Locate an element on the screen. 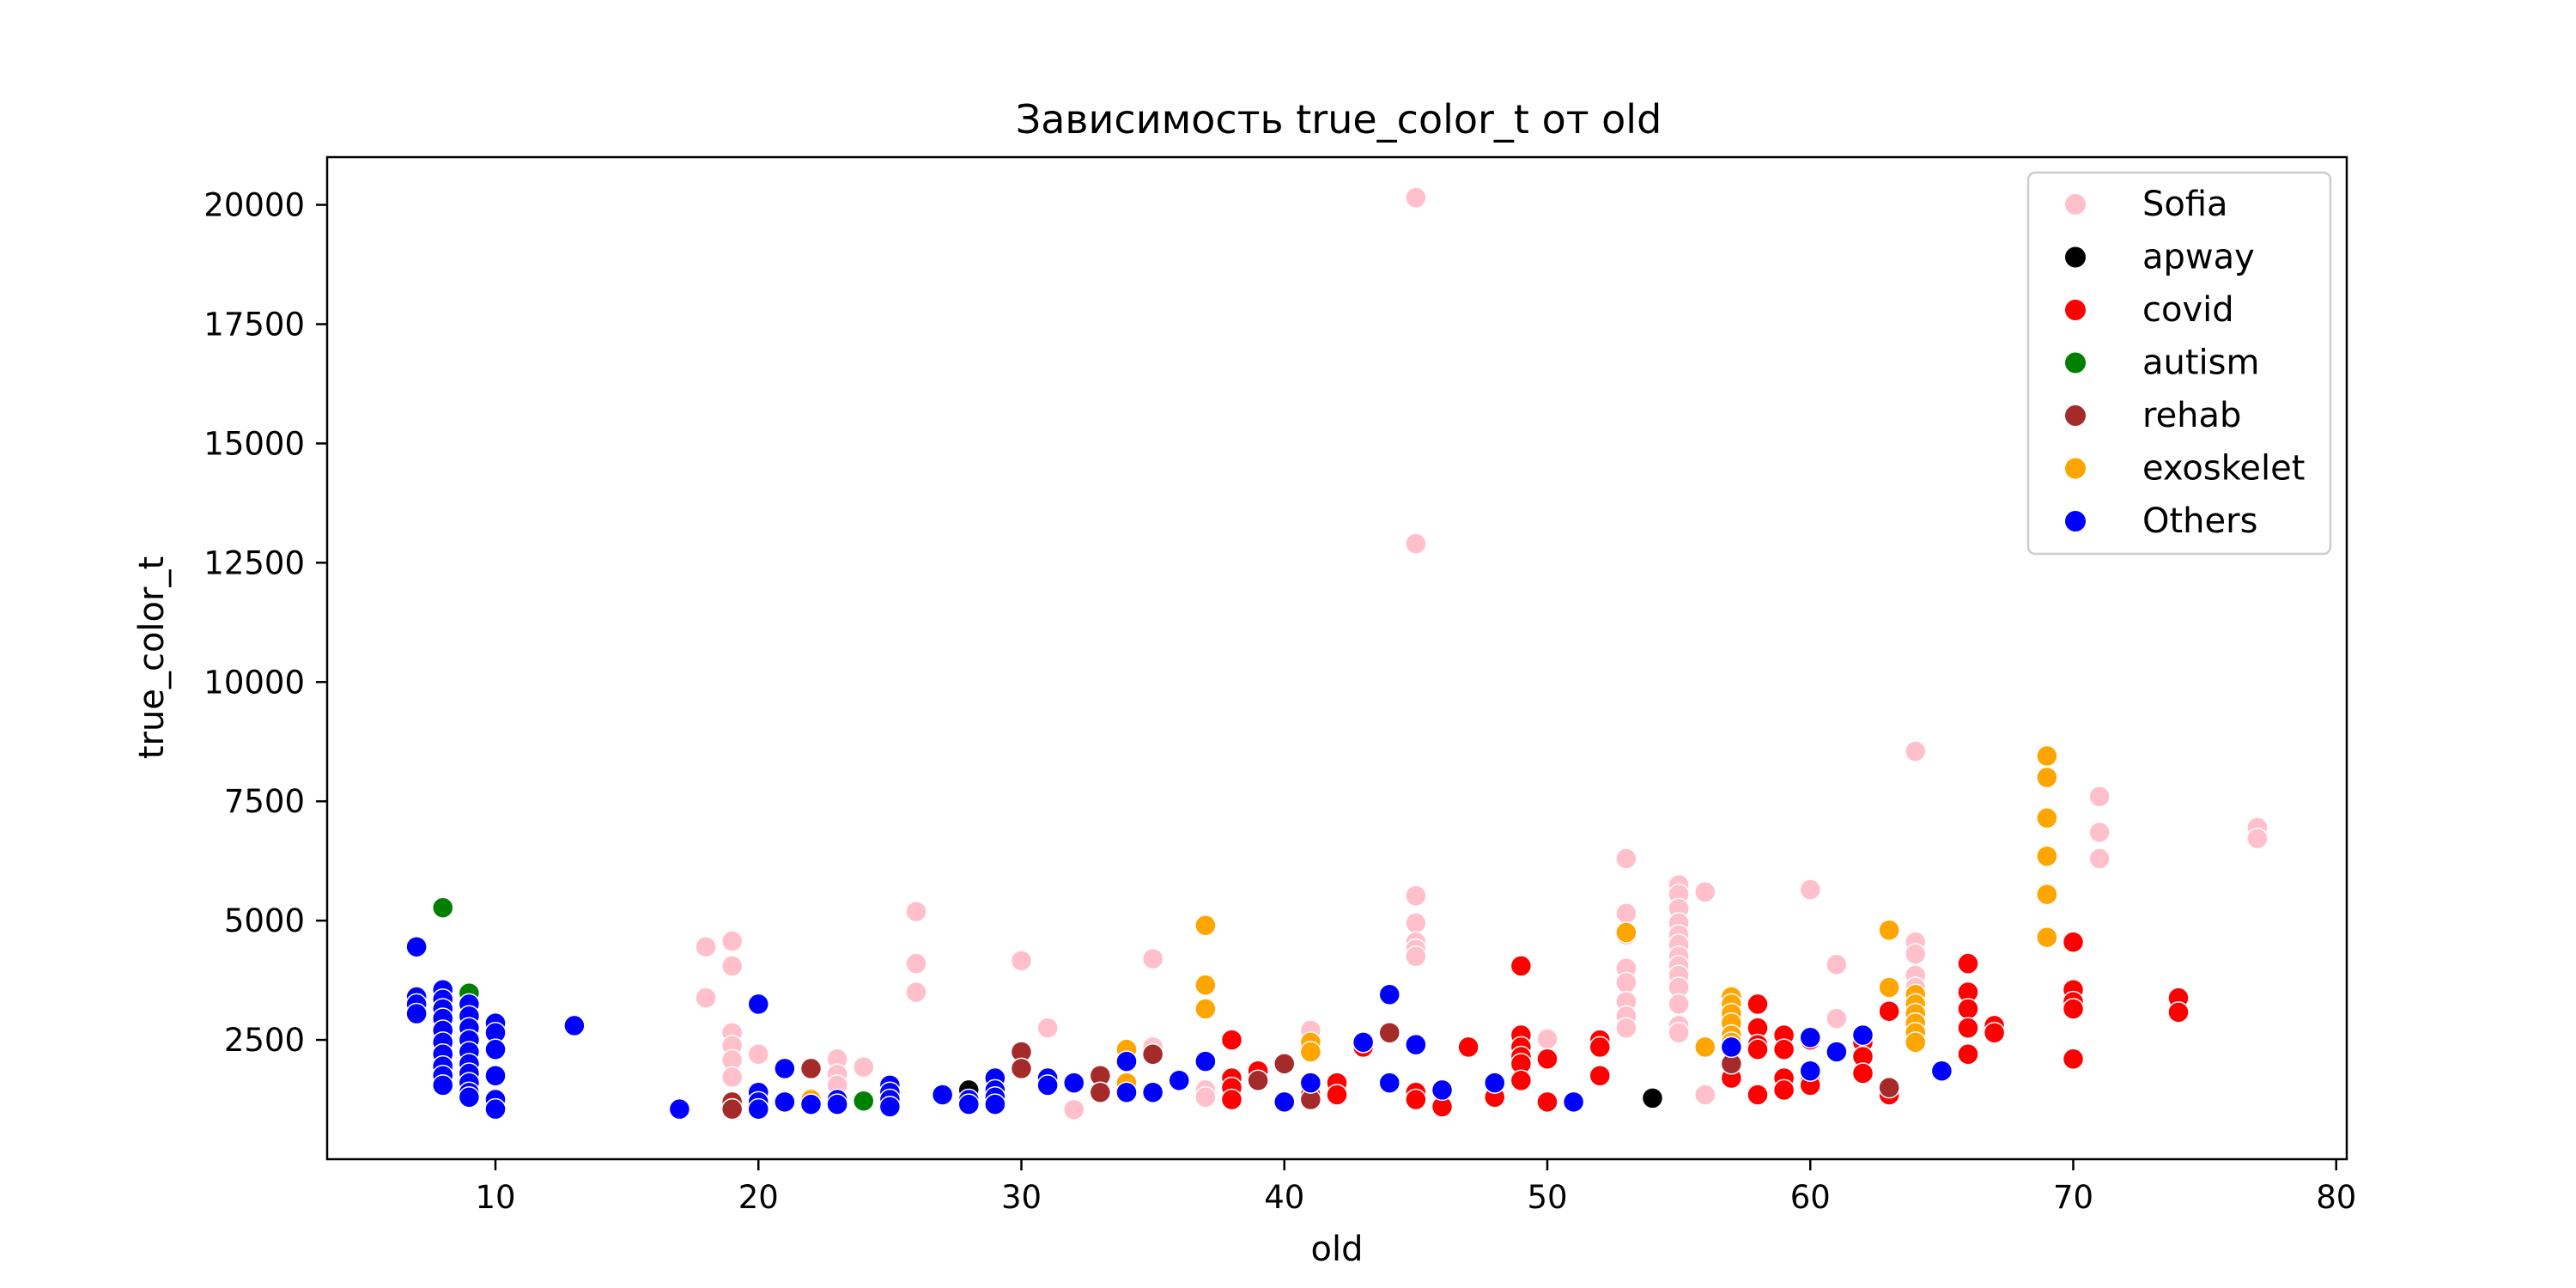  x-axis-label: old is located at coordinates (1338, 1250).